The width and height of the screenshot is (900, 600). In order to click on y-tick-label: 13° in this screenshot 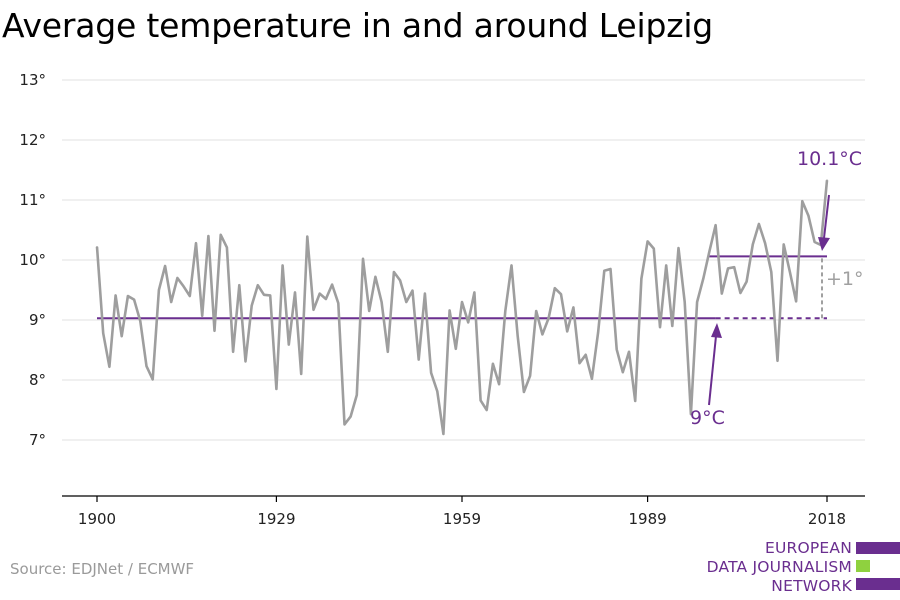, I will do `click(32, 80)`.